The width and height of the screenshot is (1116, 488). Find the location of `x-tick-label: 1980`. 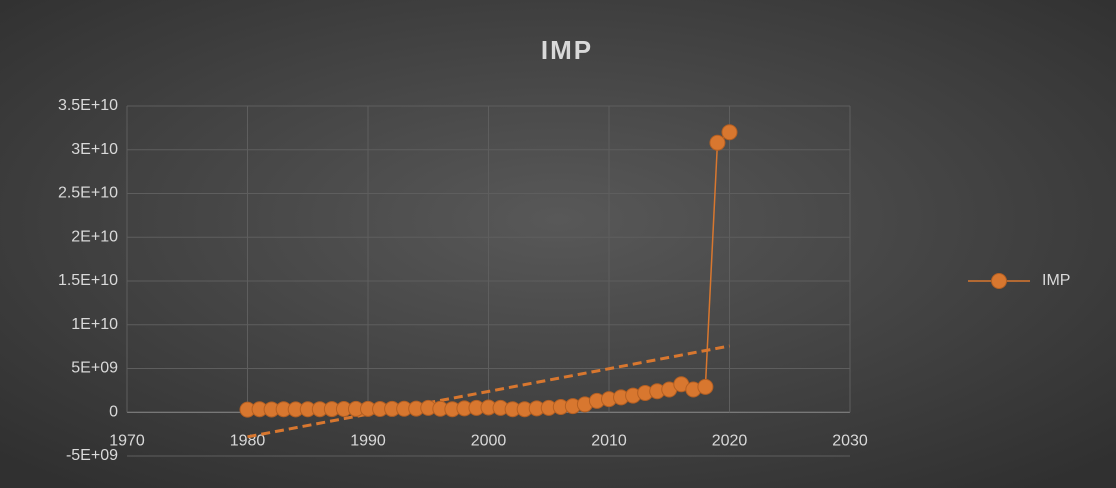

x-tick-label: 1980 is located at coordinates (248, 440).